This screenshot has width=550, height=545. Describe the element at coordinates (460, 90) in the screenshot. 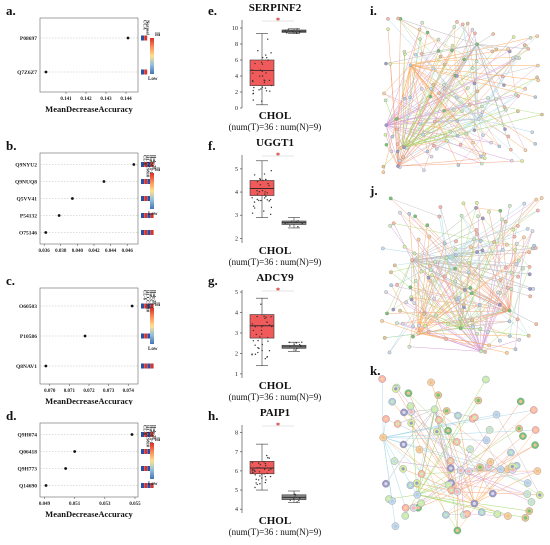

I see `network-i` at that location.